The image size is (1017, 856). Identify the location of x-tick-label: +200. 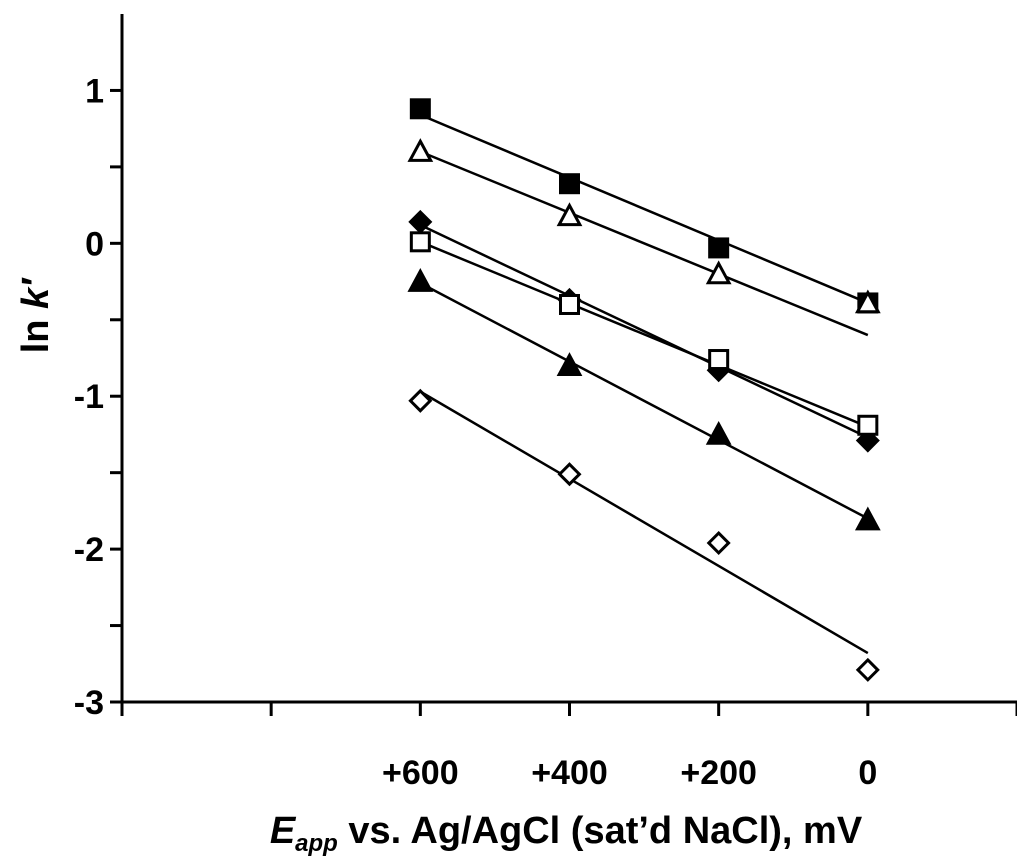
(718, 773).